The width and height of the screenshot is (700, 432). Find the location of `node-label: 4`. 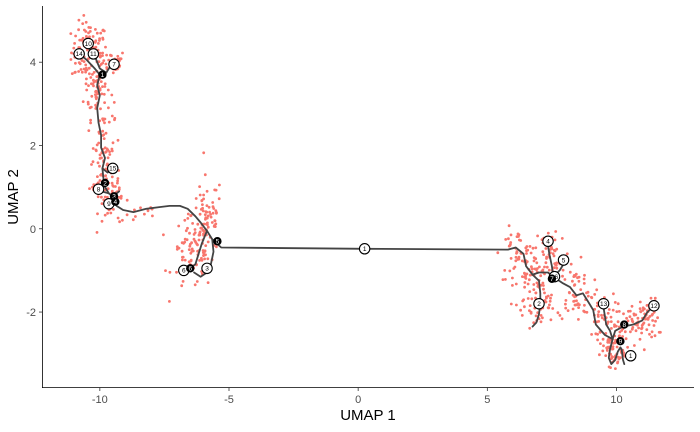

node-label: 4 is located at coordinates (116, 202).